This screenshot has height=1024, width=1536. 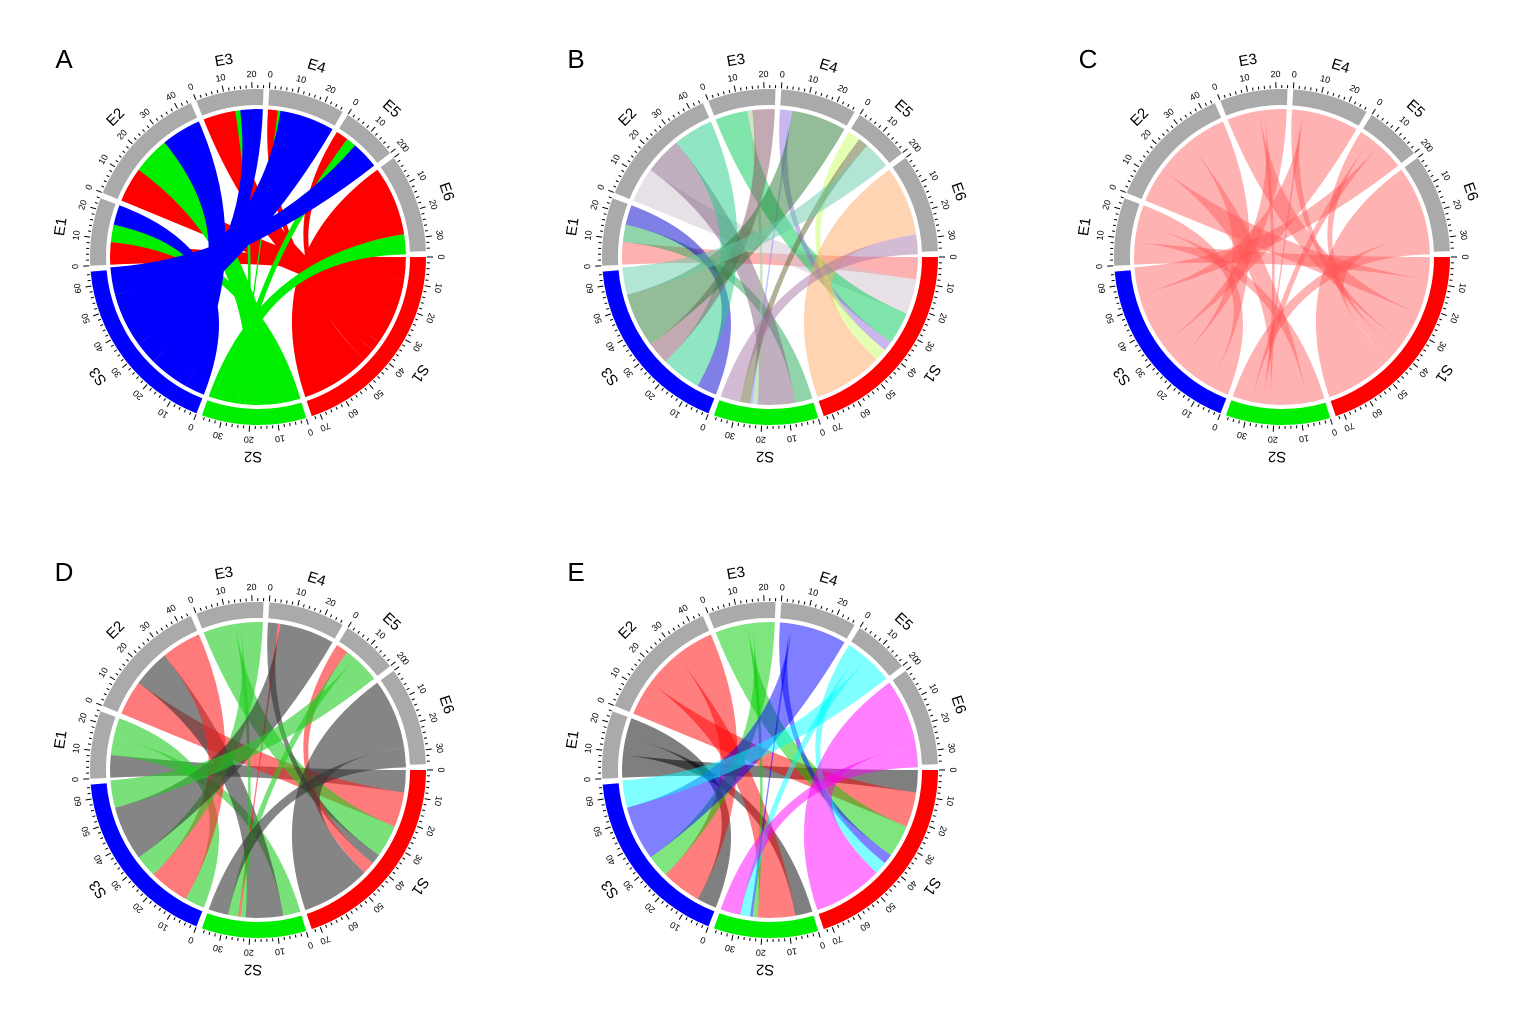 I want to click on link-s2-e6, so click(x=819, y=318).